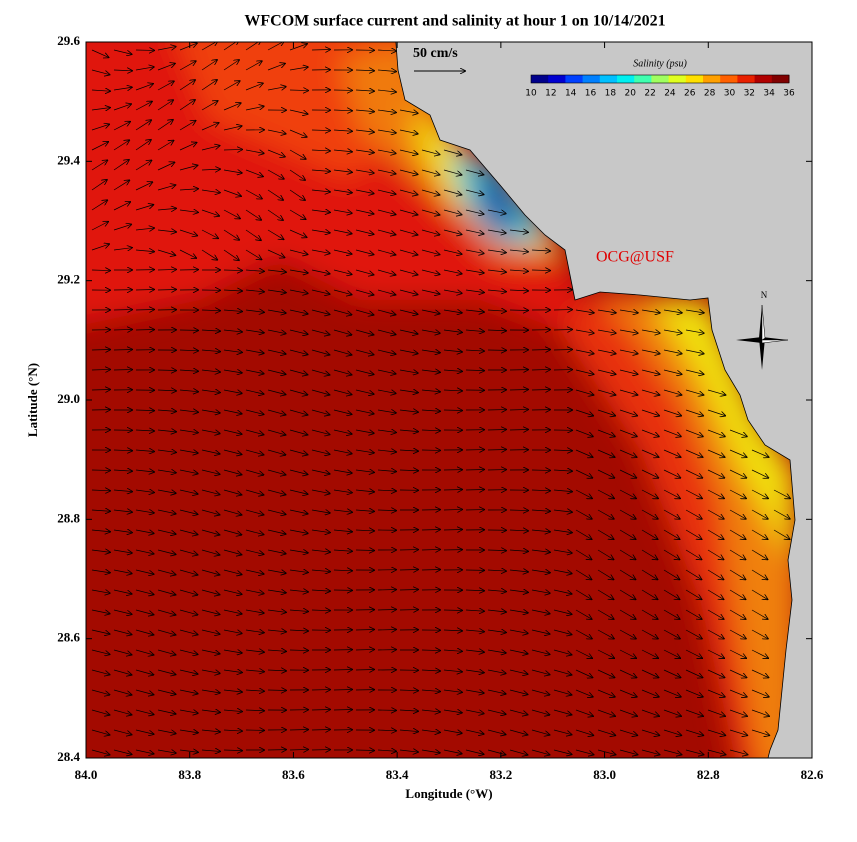 The image size is (857, 842). Describe the element at coordinates (500, 774) in the screenshot. I see `x-tick-label: 83.2` at that location.